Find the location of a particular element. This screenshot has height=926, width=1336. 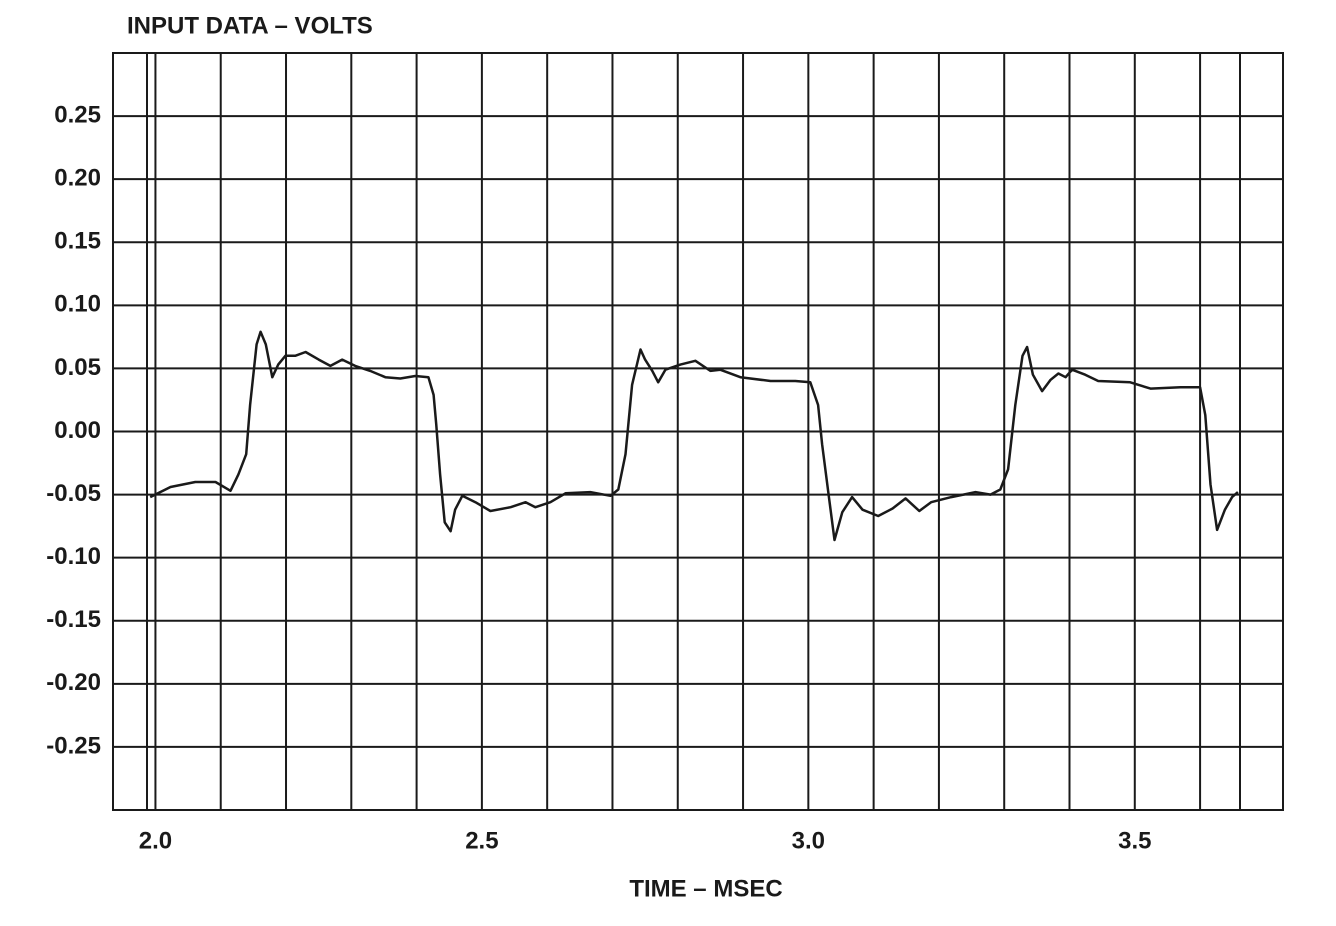

y-tick-label: -0.20 is located at coordinates (73, 682).